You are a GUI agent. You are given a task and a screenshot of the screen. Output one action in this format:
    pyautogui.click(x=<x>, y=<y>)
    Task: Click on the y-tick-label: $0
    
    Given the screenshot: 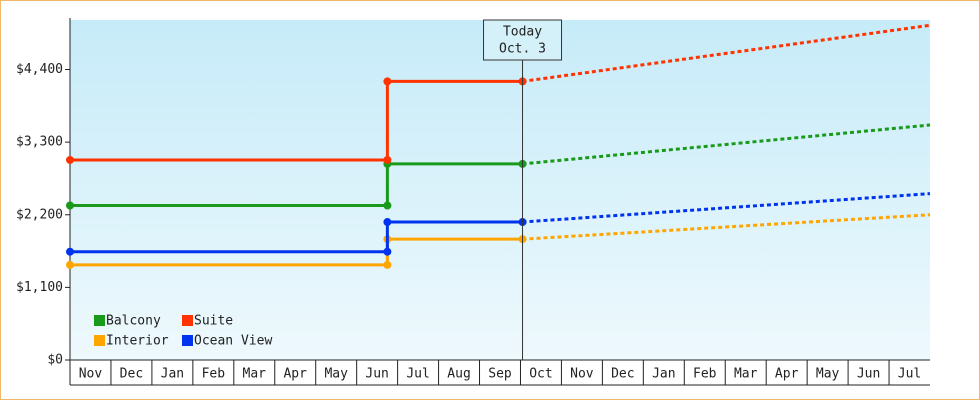 What is the action you would take?
    pyautogui.click(x=55, y=360)
    